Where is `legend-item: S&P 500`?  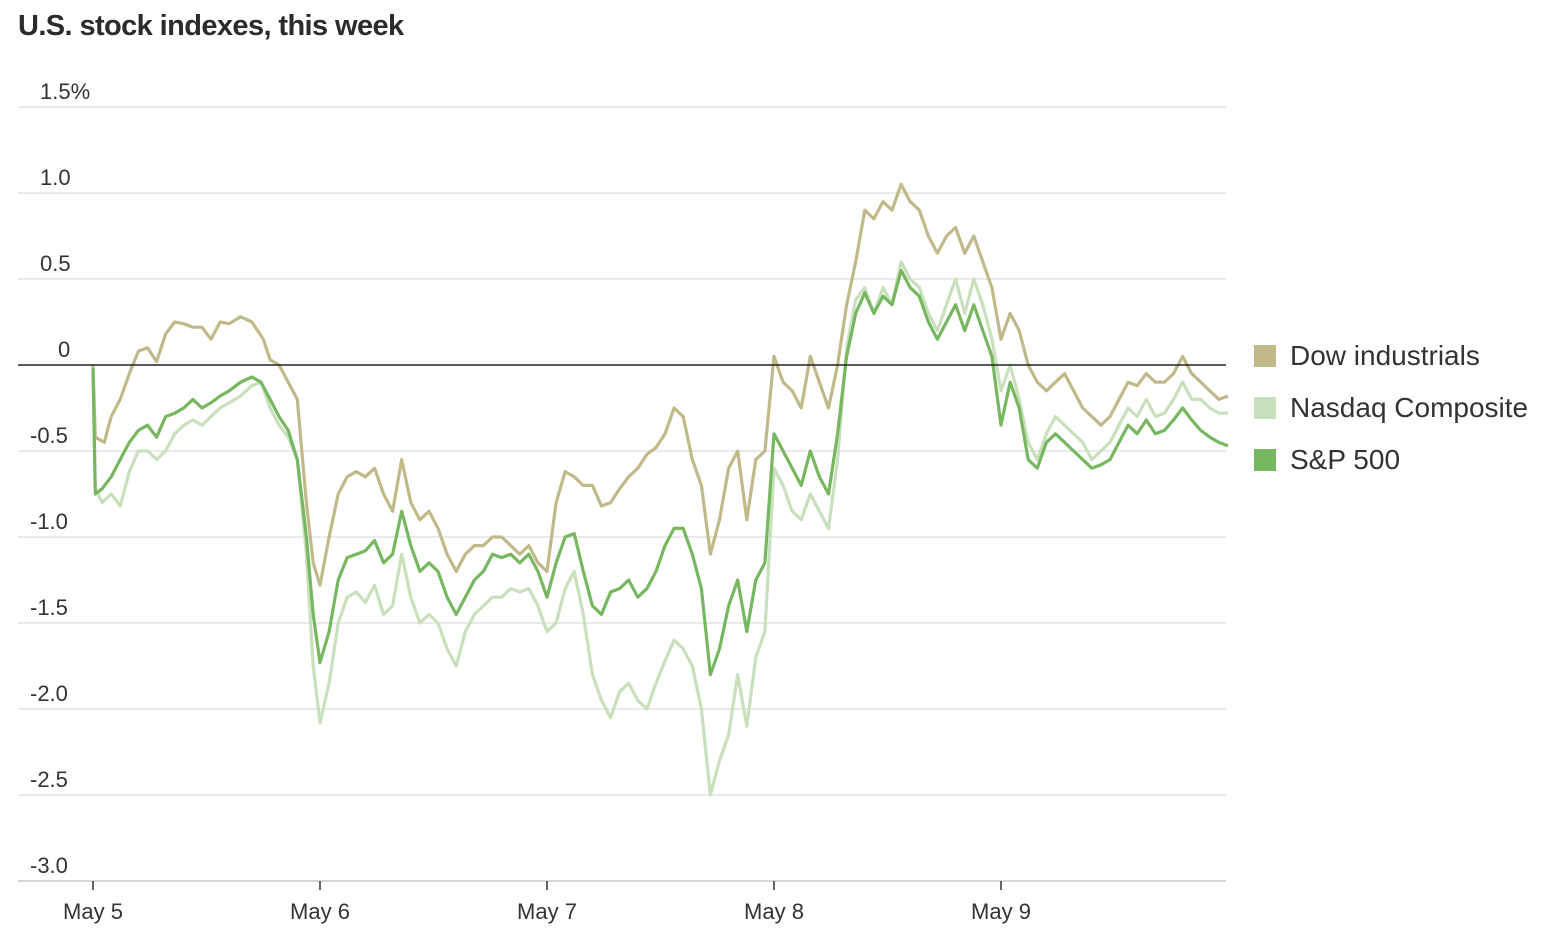 legend-item: S&P 500 is located at coordinates (1391, 460).